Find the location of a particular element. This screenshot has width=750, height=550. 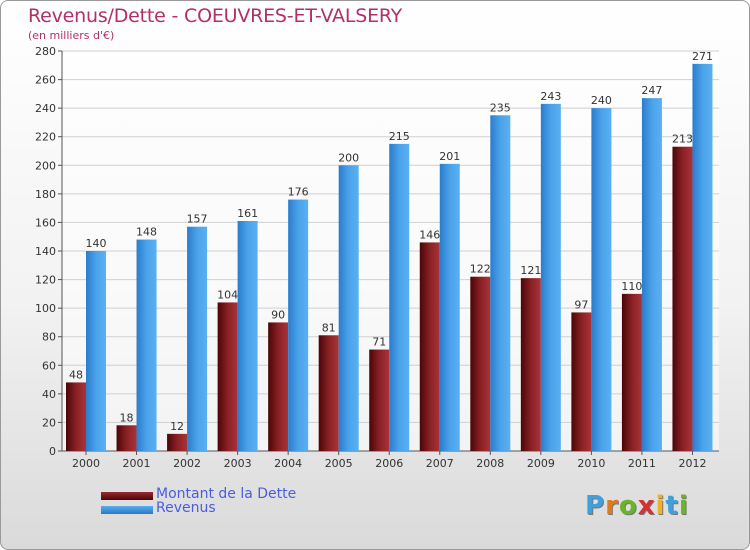

y-tick-label: 140 is located at coordinates (45, 251).